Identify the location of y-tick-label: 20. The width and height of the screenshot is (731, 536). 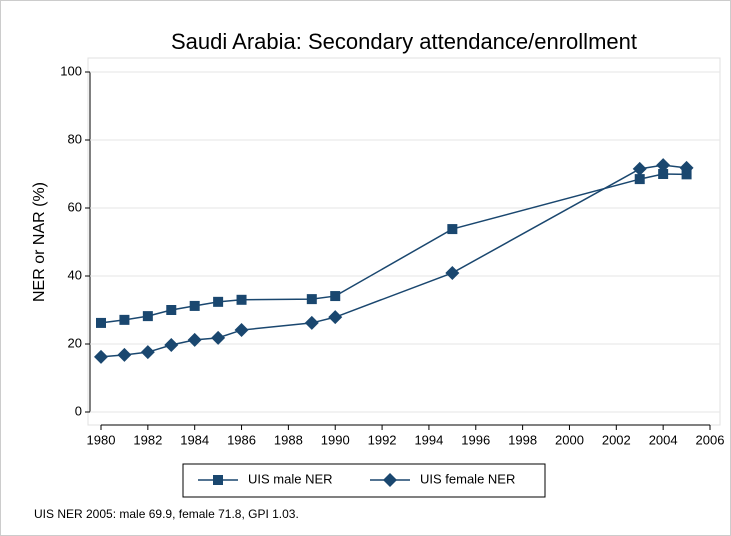
(75, 342).